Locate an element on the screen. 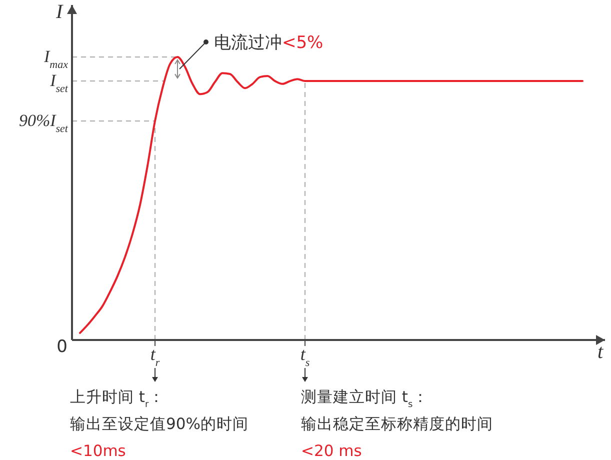 The height and width of the screenshot is (460, 611). ref-line-label: 90%I$_{set}$ is located at coordinates (43, 122).